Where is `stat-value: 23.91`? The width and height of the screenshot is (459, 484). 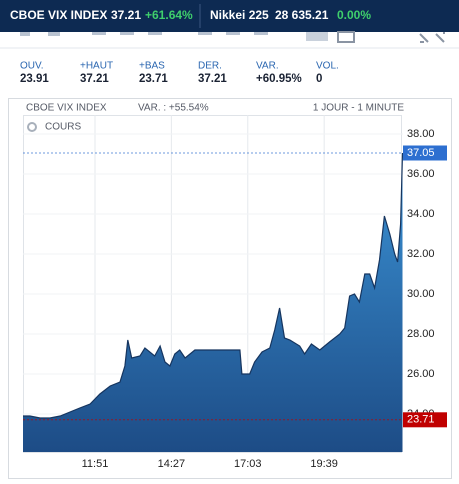 stat-value: 23.91 is located at coordinates (34, 79).